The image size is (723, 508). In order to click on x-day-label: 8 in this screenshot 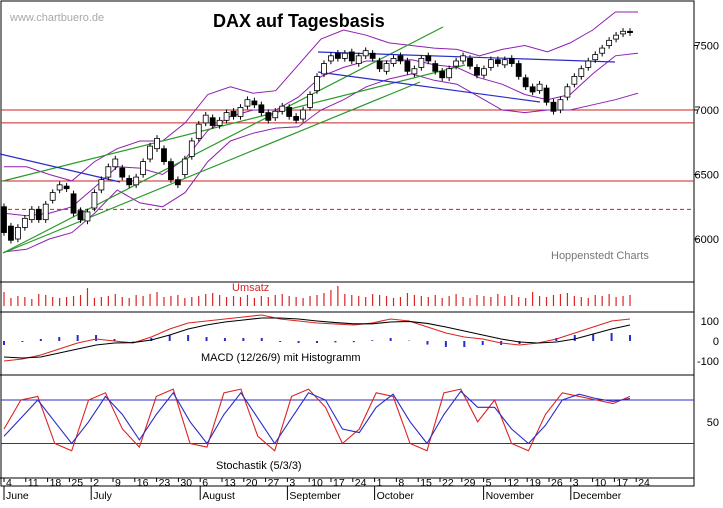, I will do `click(401, 483)`.